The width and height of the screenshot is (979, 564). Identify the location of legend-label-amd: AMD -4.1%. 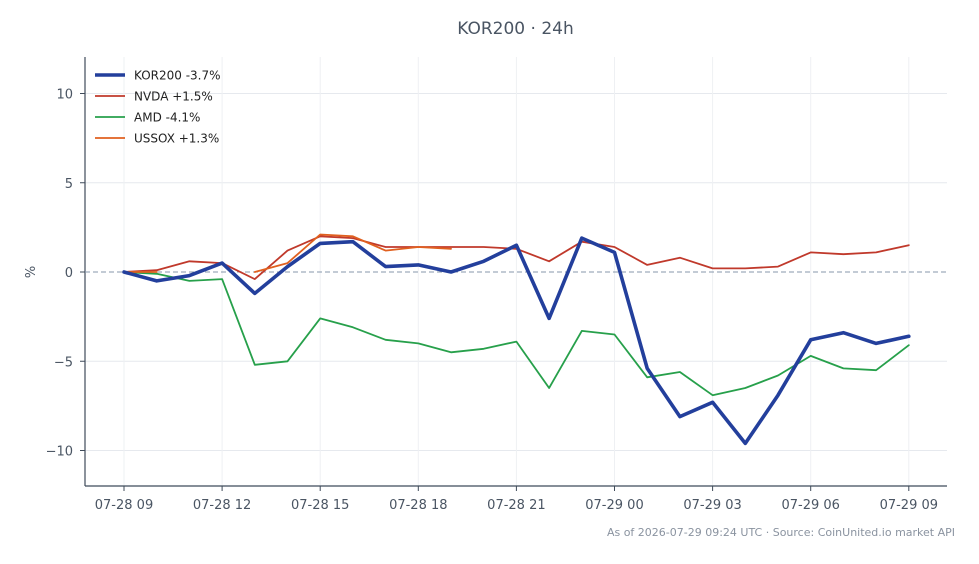
(167, 118).